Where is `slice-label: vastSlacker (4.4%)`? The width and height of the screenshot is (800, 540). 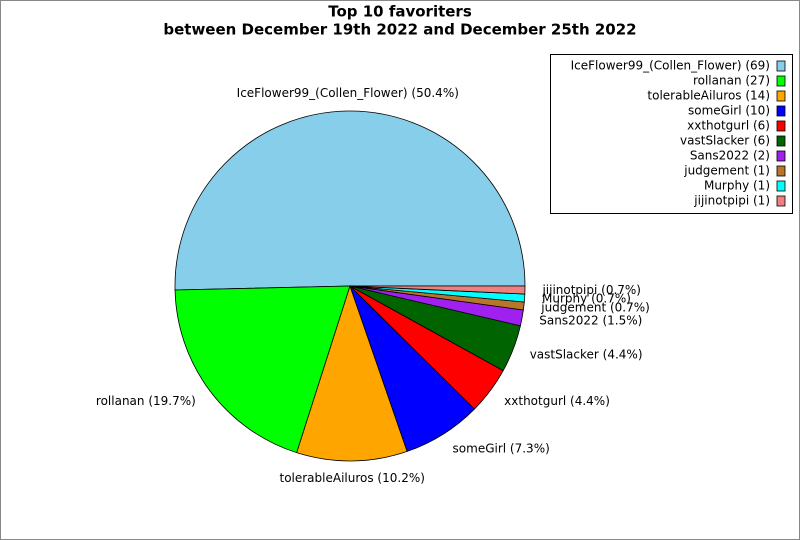 slice-label: vastSlacker (4.4%) is located at coordinates (586, 355).